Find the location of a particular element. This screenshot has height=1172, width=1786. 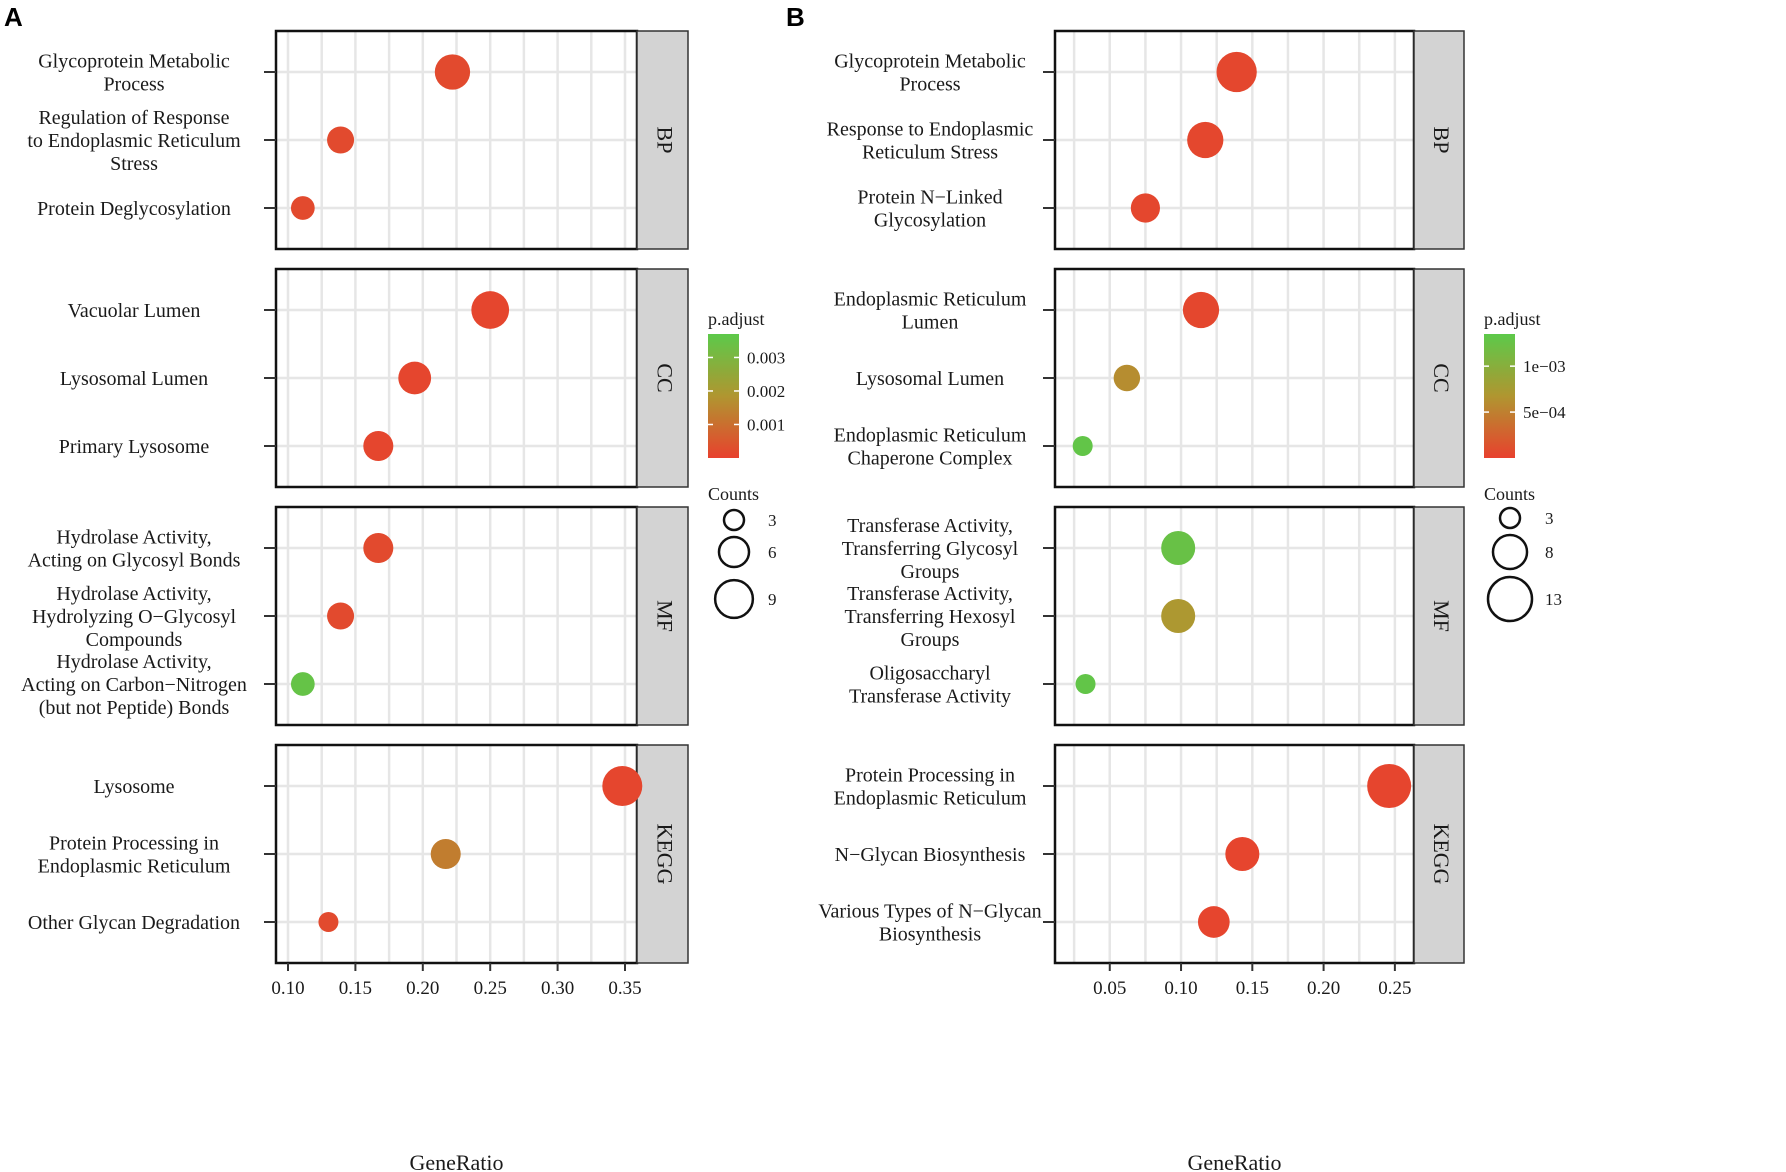

term-label-line: Lysosome is located at coordinates (133, 787).